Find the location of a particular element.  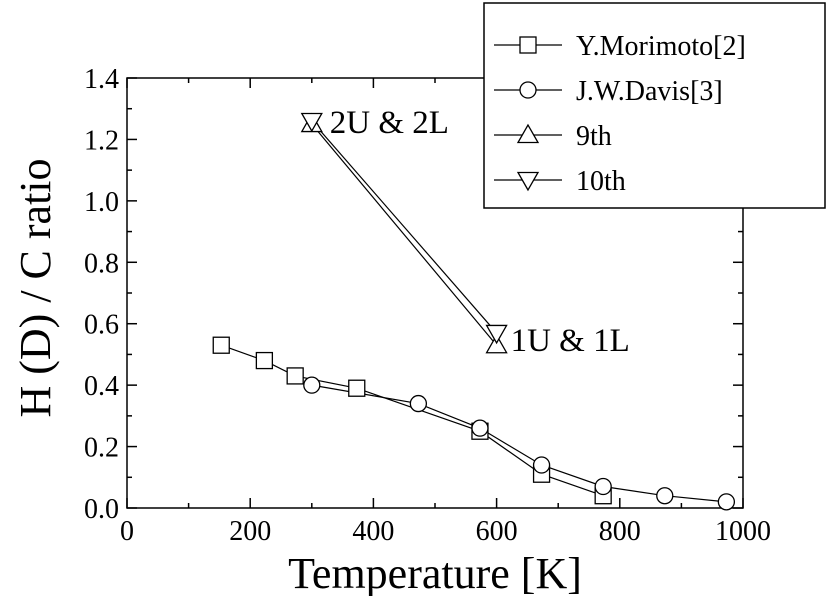

y-tick-label: 0.4 is located at coordinates (101, 386).